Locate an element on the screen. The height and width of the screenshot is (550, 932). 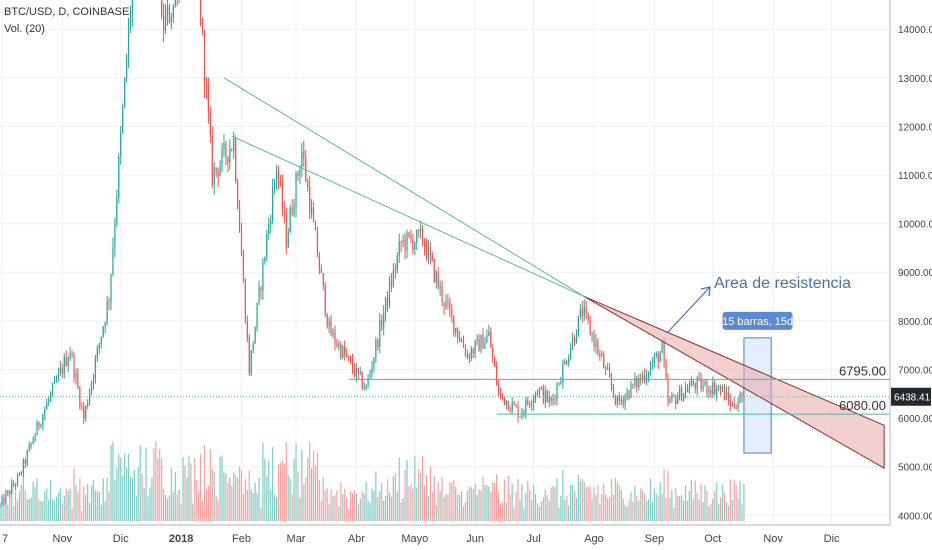
symbol-label: BTC/USD, D, COINBASE is located at coordinates (67, 12).